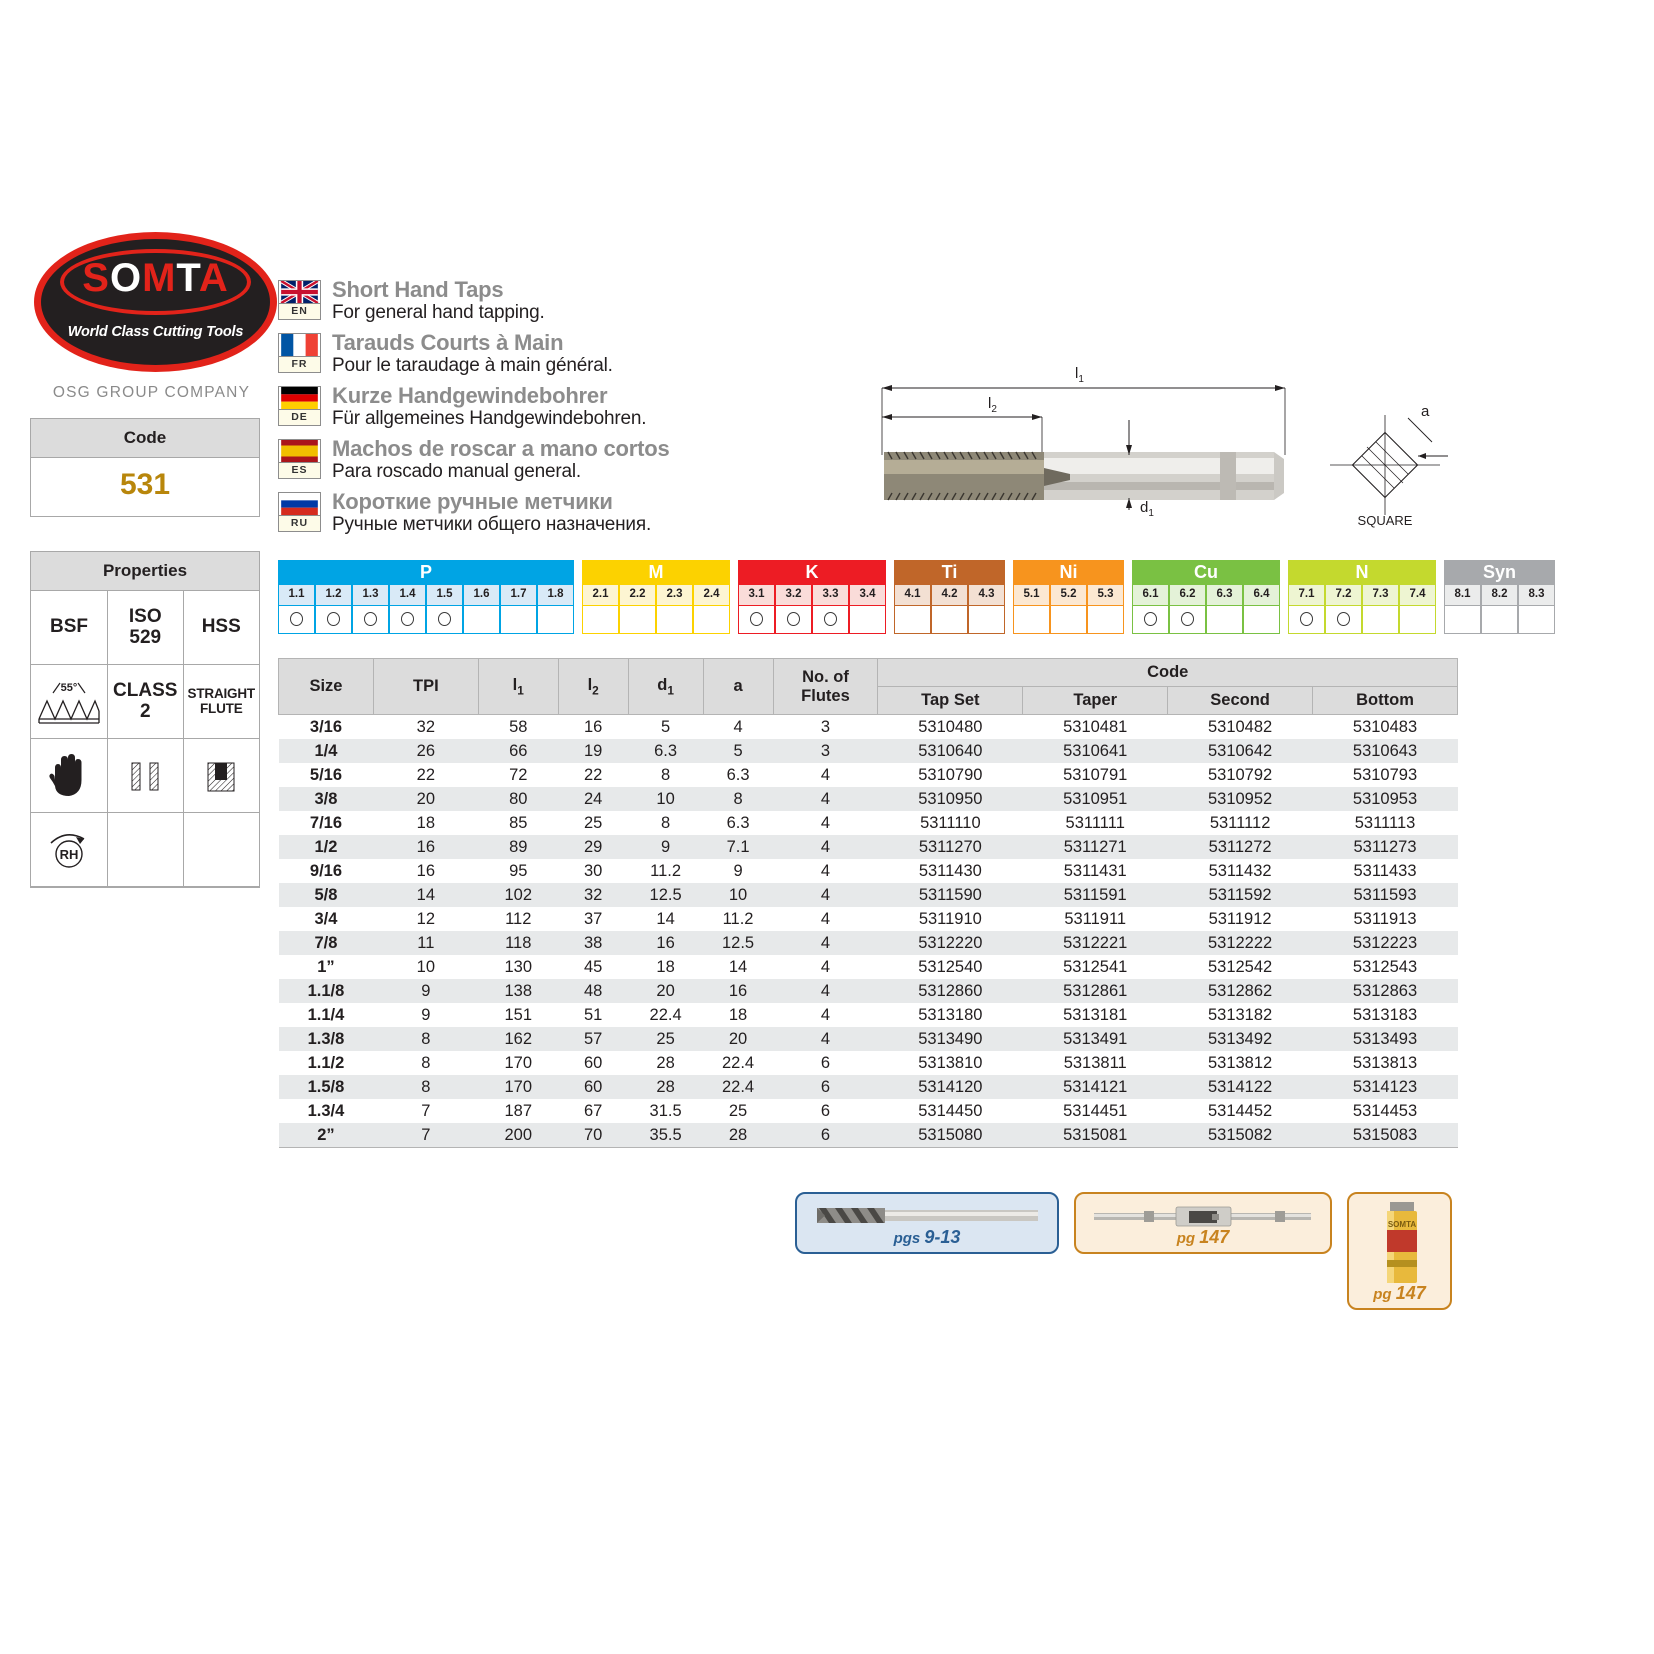 The width and height of the screenshot is (1654, 1654). What do you see at coordinates (426, 751) in the screenshot?
I see `cell-tpi: 26` at bounding box center [426, 751].